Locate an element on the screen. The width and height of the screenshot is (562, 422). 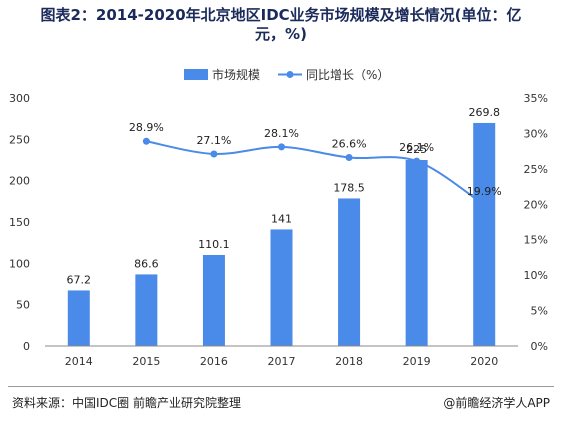
growth-points is located at coordinates (315, 173).